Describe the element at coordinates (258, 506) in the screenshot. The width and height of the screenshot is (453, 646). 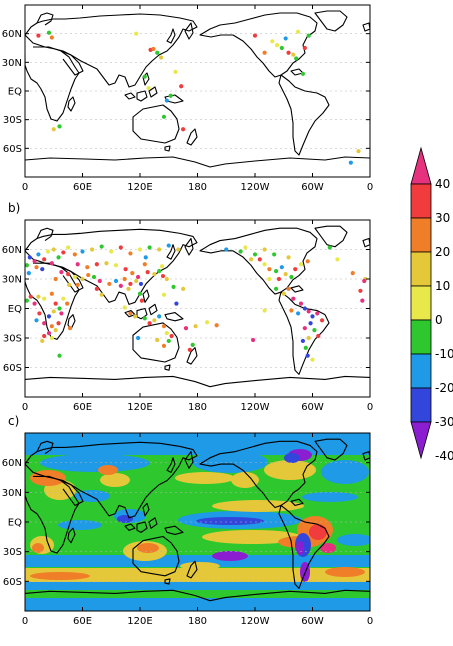
I see `field-pacific-yellow-n` at that location.